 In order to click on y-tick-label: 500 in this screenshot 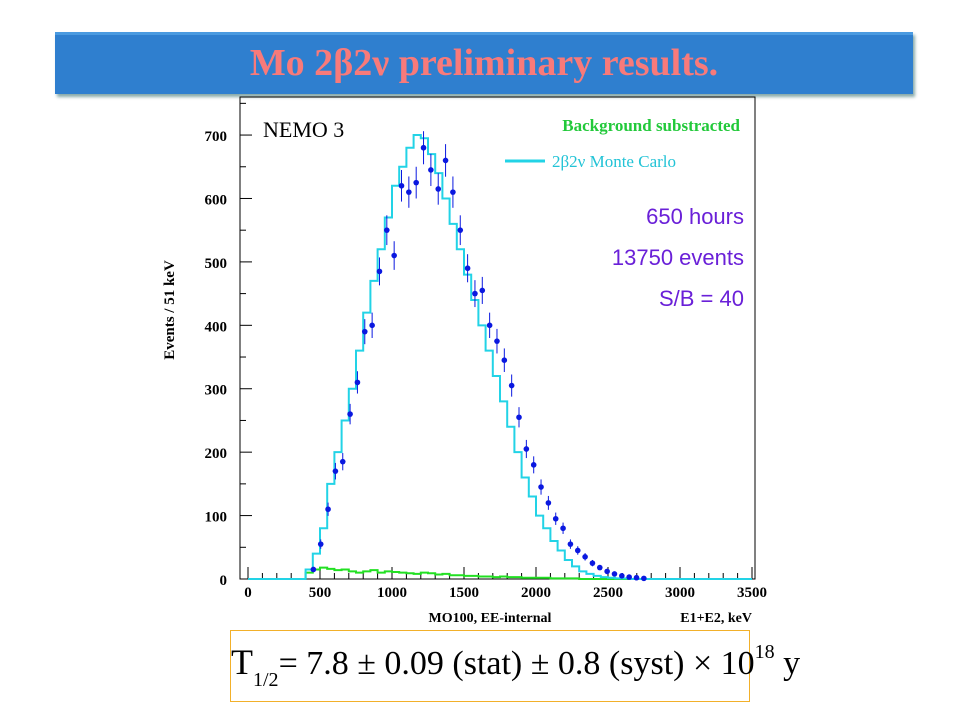, I will do `click(216, 264)`.